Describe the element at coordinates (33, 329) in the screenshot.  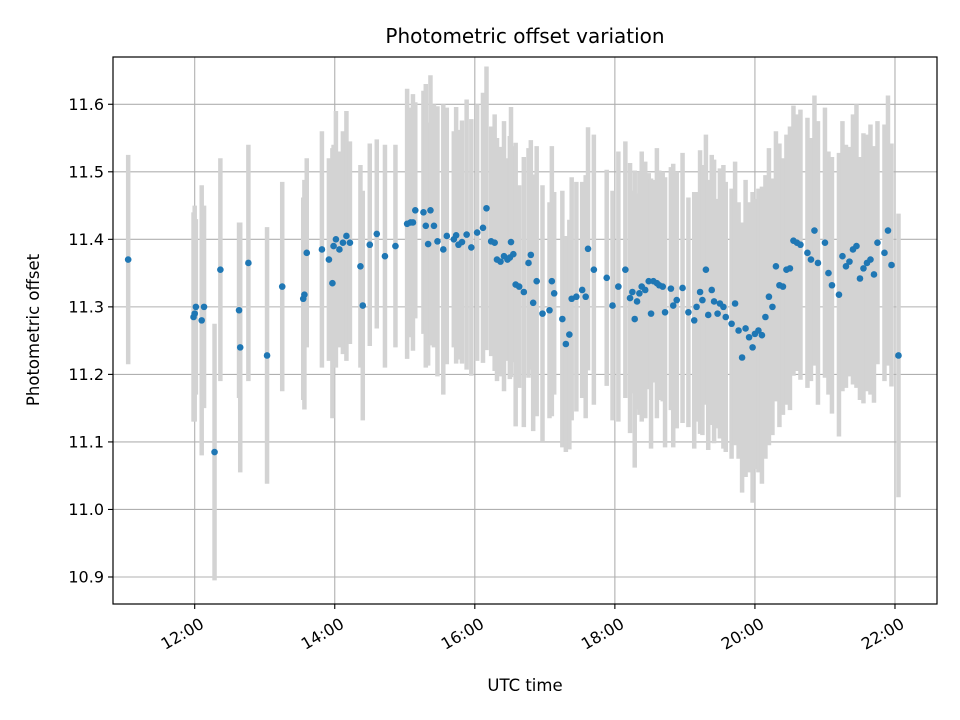
I see `y-axis-label: Photometric offset` at that location.